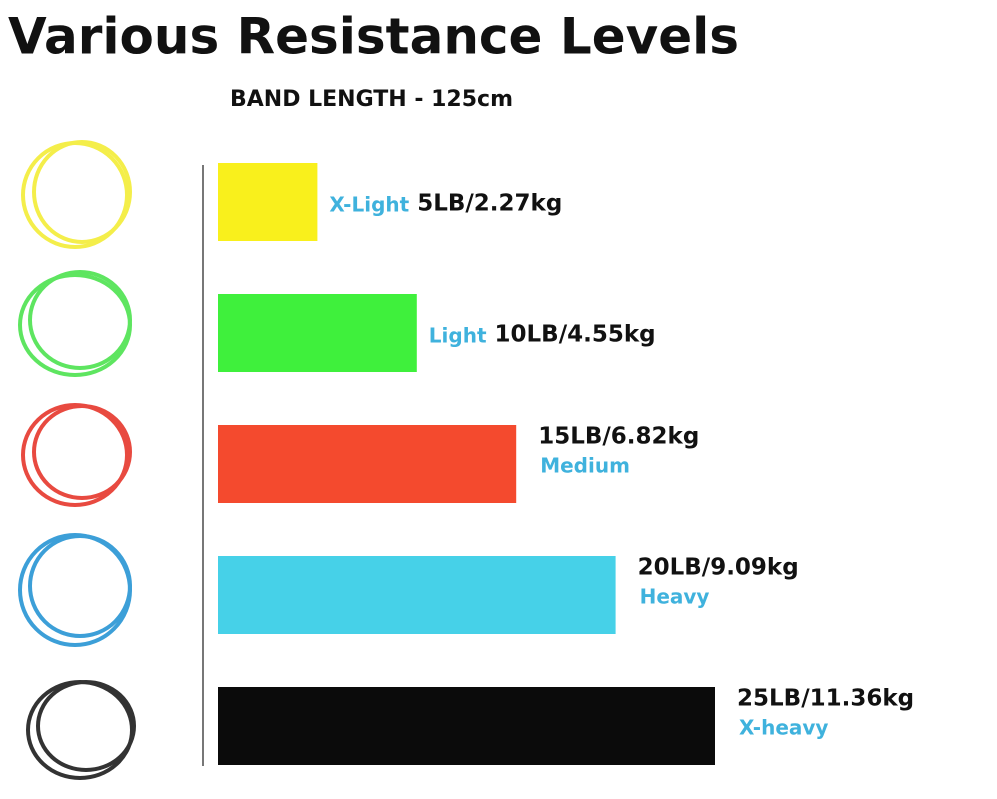 This screenshot has width=997, height=799. What do you see at coordinates (373, 37) in the screenshot?
I see `chart-title: Various Resistance Levels` at bounding box center [373, 37].